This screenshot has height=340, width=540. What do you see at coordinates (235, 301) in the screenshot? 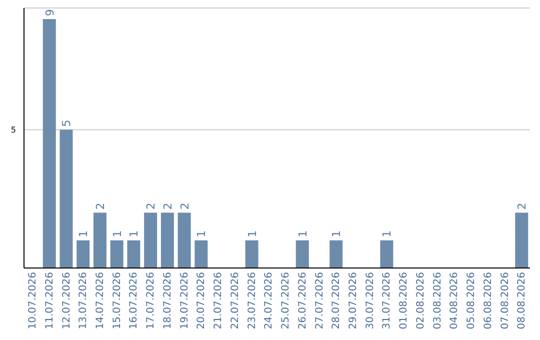
I see `x-tick-label: 22.07.2026` at bounding box center [235, 301].